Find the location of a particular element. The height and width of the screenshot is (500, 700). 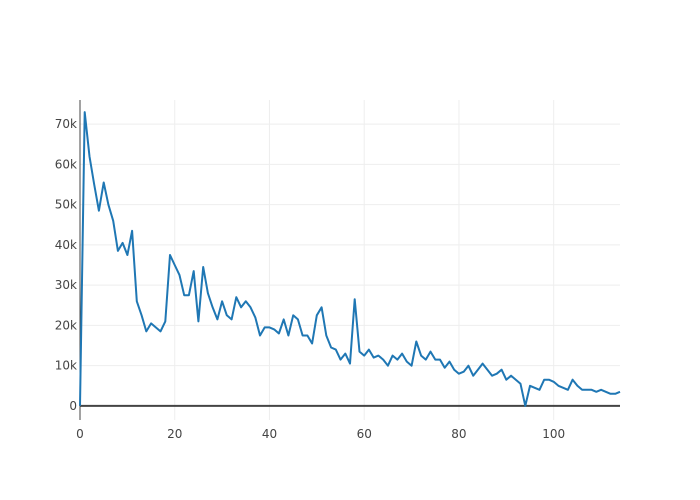

y-tick-label: 50k is located at coordinates (66, 205).